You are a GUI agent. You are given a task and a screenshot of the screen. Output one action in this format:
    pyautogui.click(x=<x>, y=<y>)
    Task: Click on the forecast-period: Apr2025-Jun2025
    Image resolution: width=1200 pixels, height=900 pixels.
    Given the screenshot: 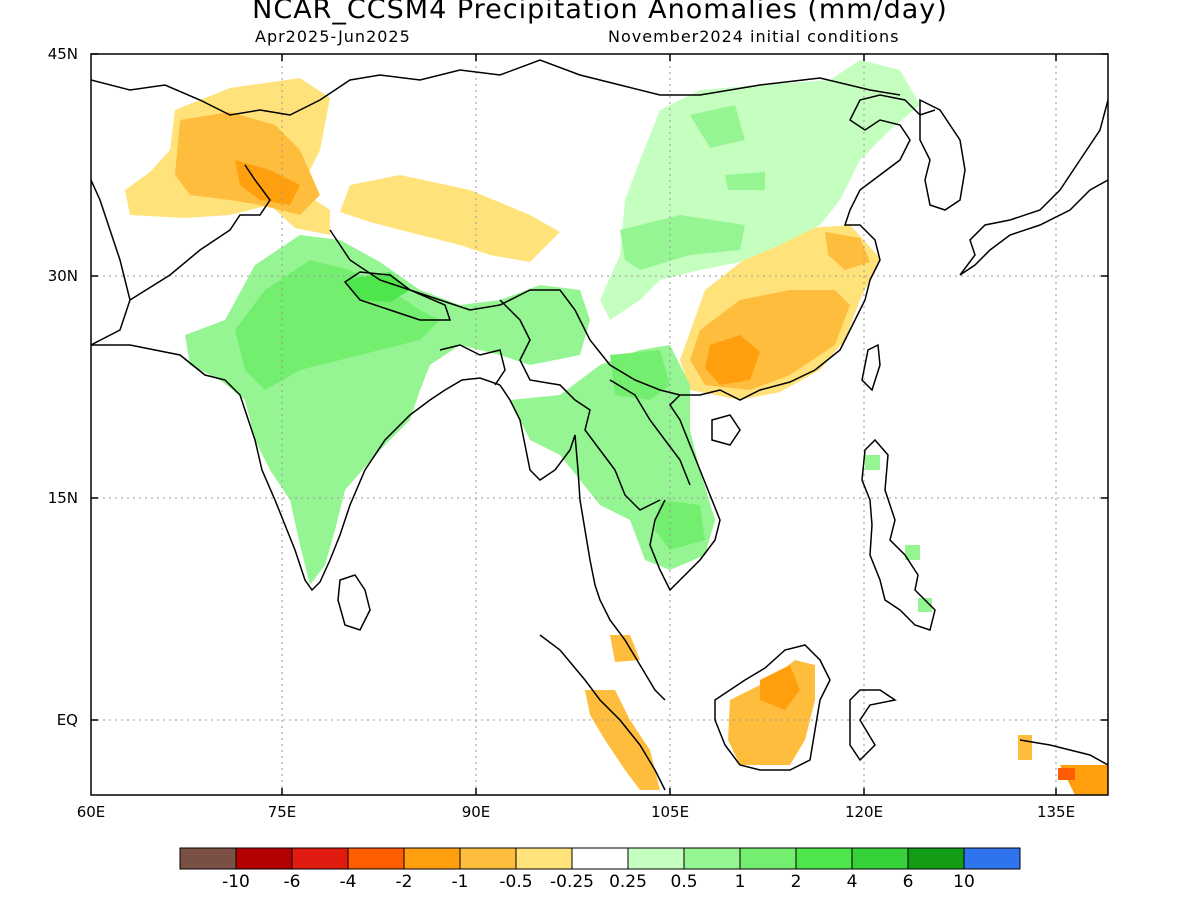 What is the action you would take?
    pyautogui.click(x=333, y=36)
    